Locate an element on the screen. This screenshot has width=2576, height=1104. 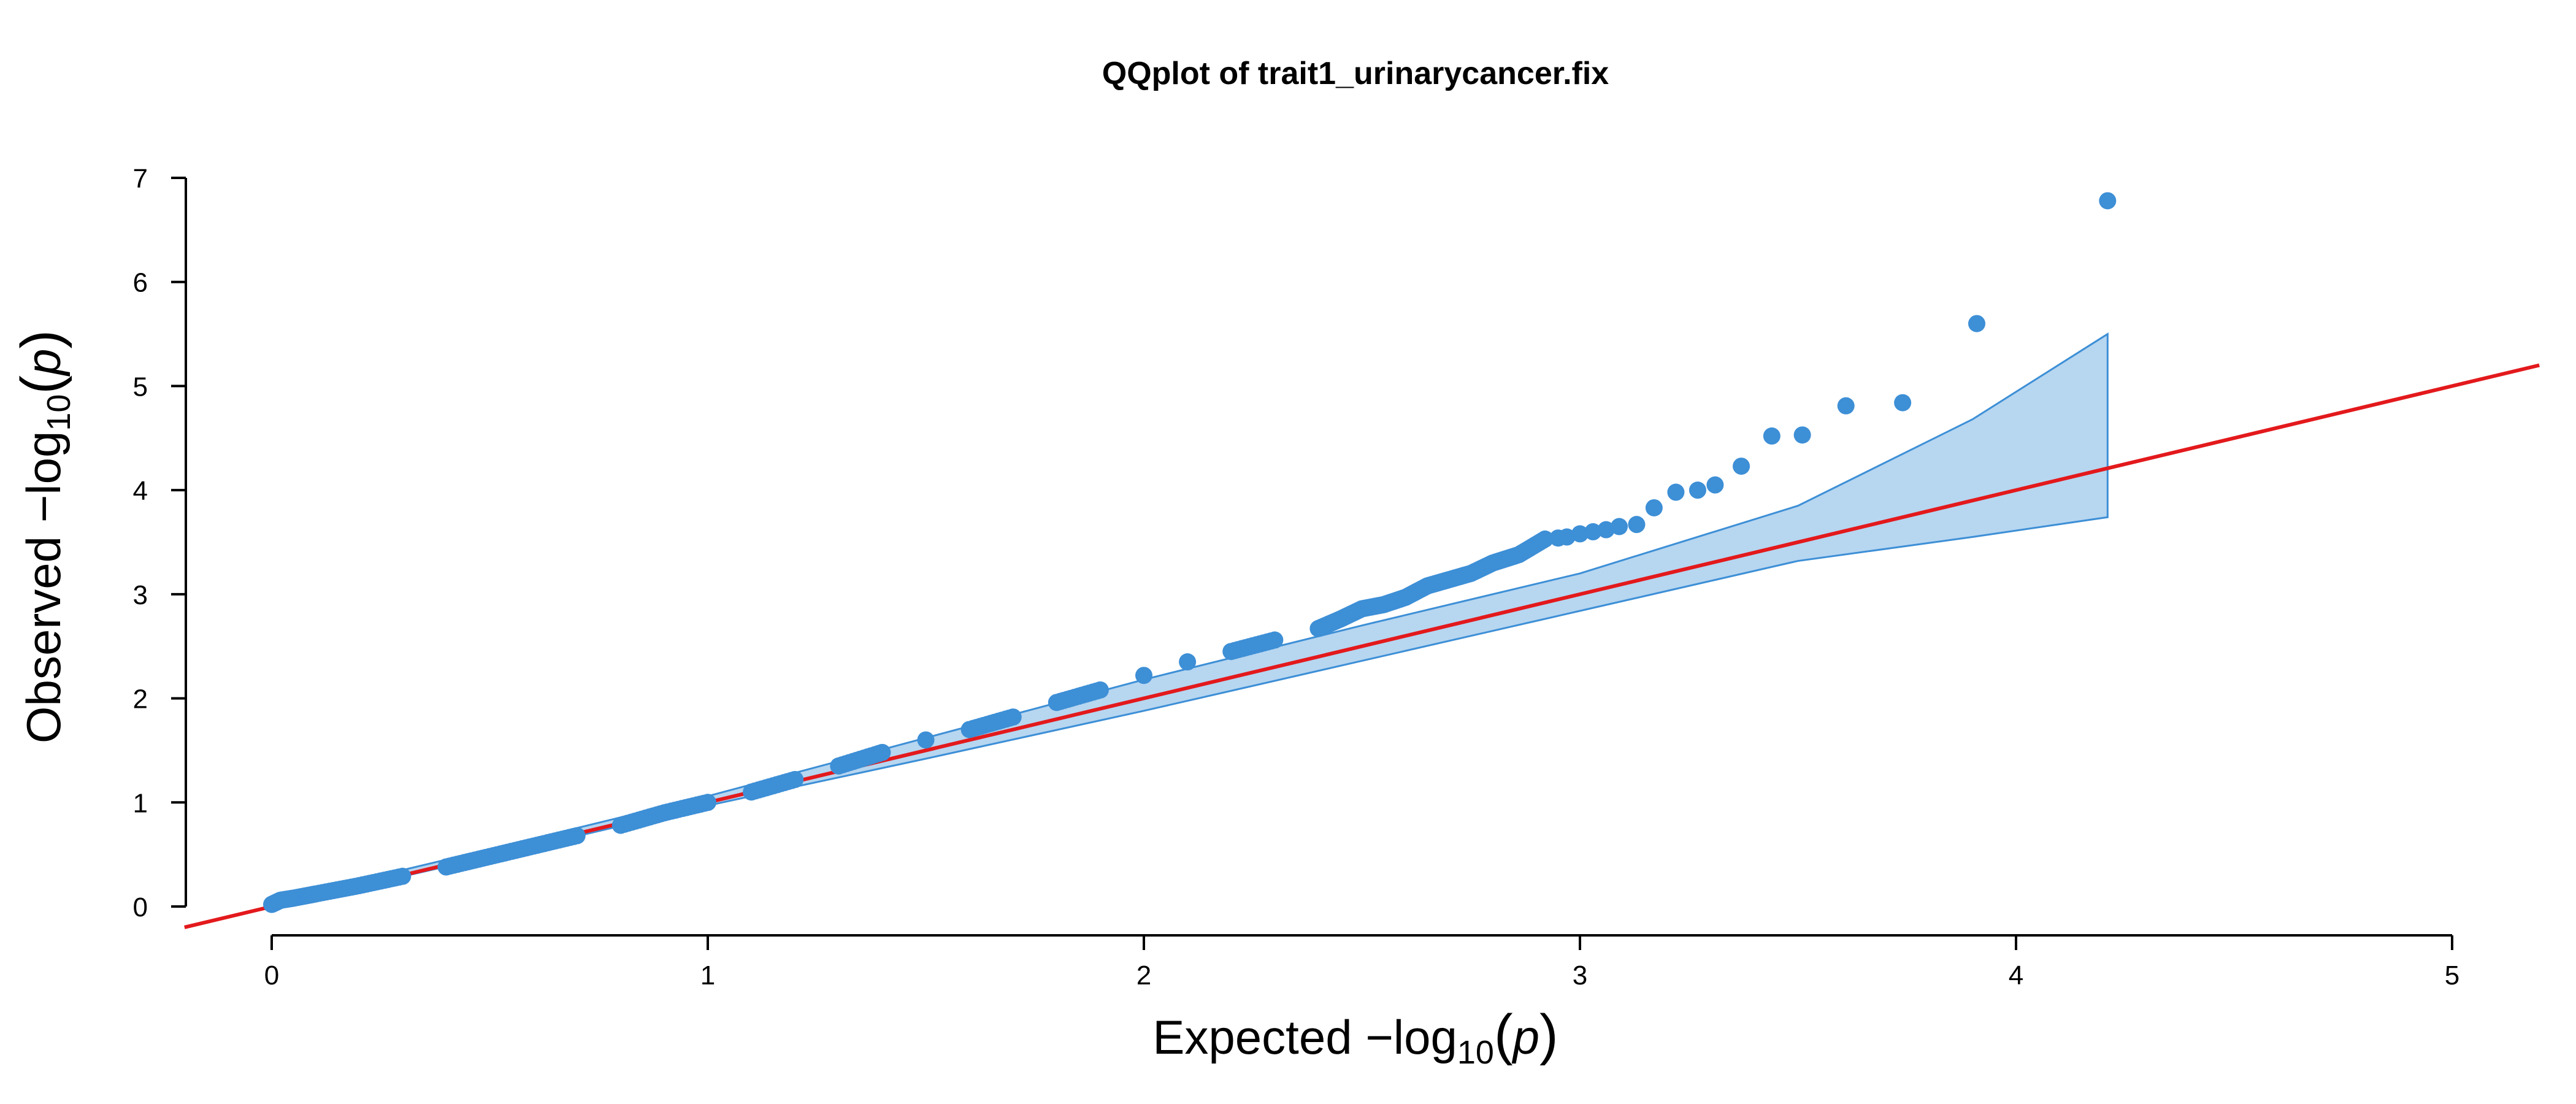
x-tick-label: 1 is located at coordinates (707, 975).